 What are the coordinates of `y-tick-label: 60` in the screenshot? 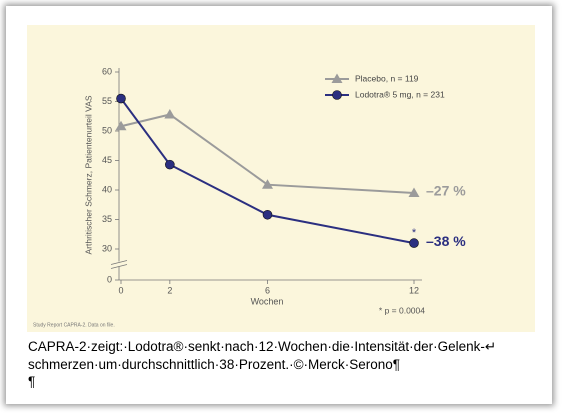 It's located at (107, 71).